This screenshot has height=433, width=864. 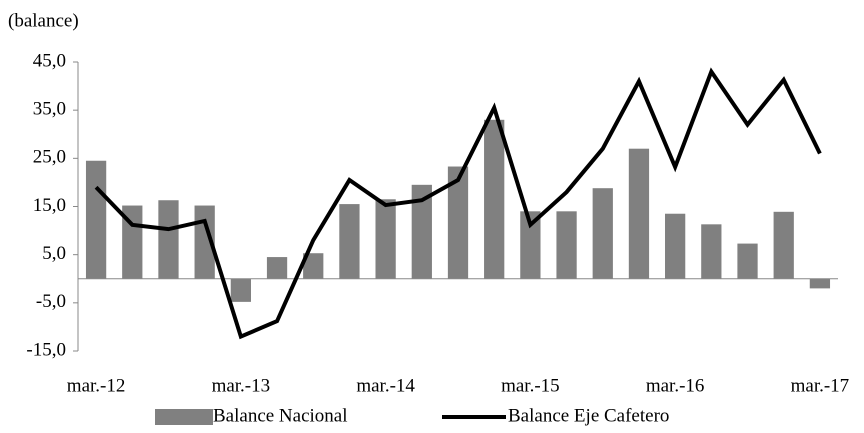 I want to click on y-tick-label: 45,0, so click(x=49, y=60).